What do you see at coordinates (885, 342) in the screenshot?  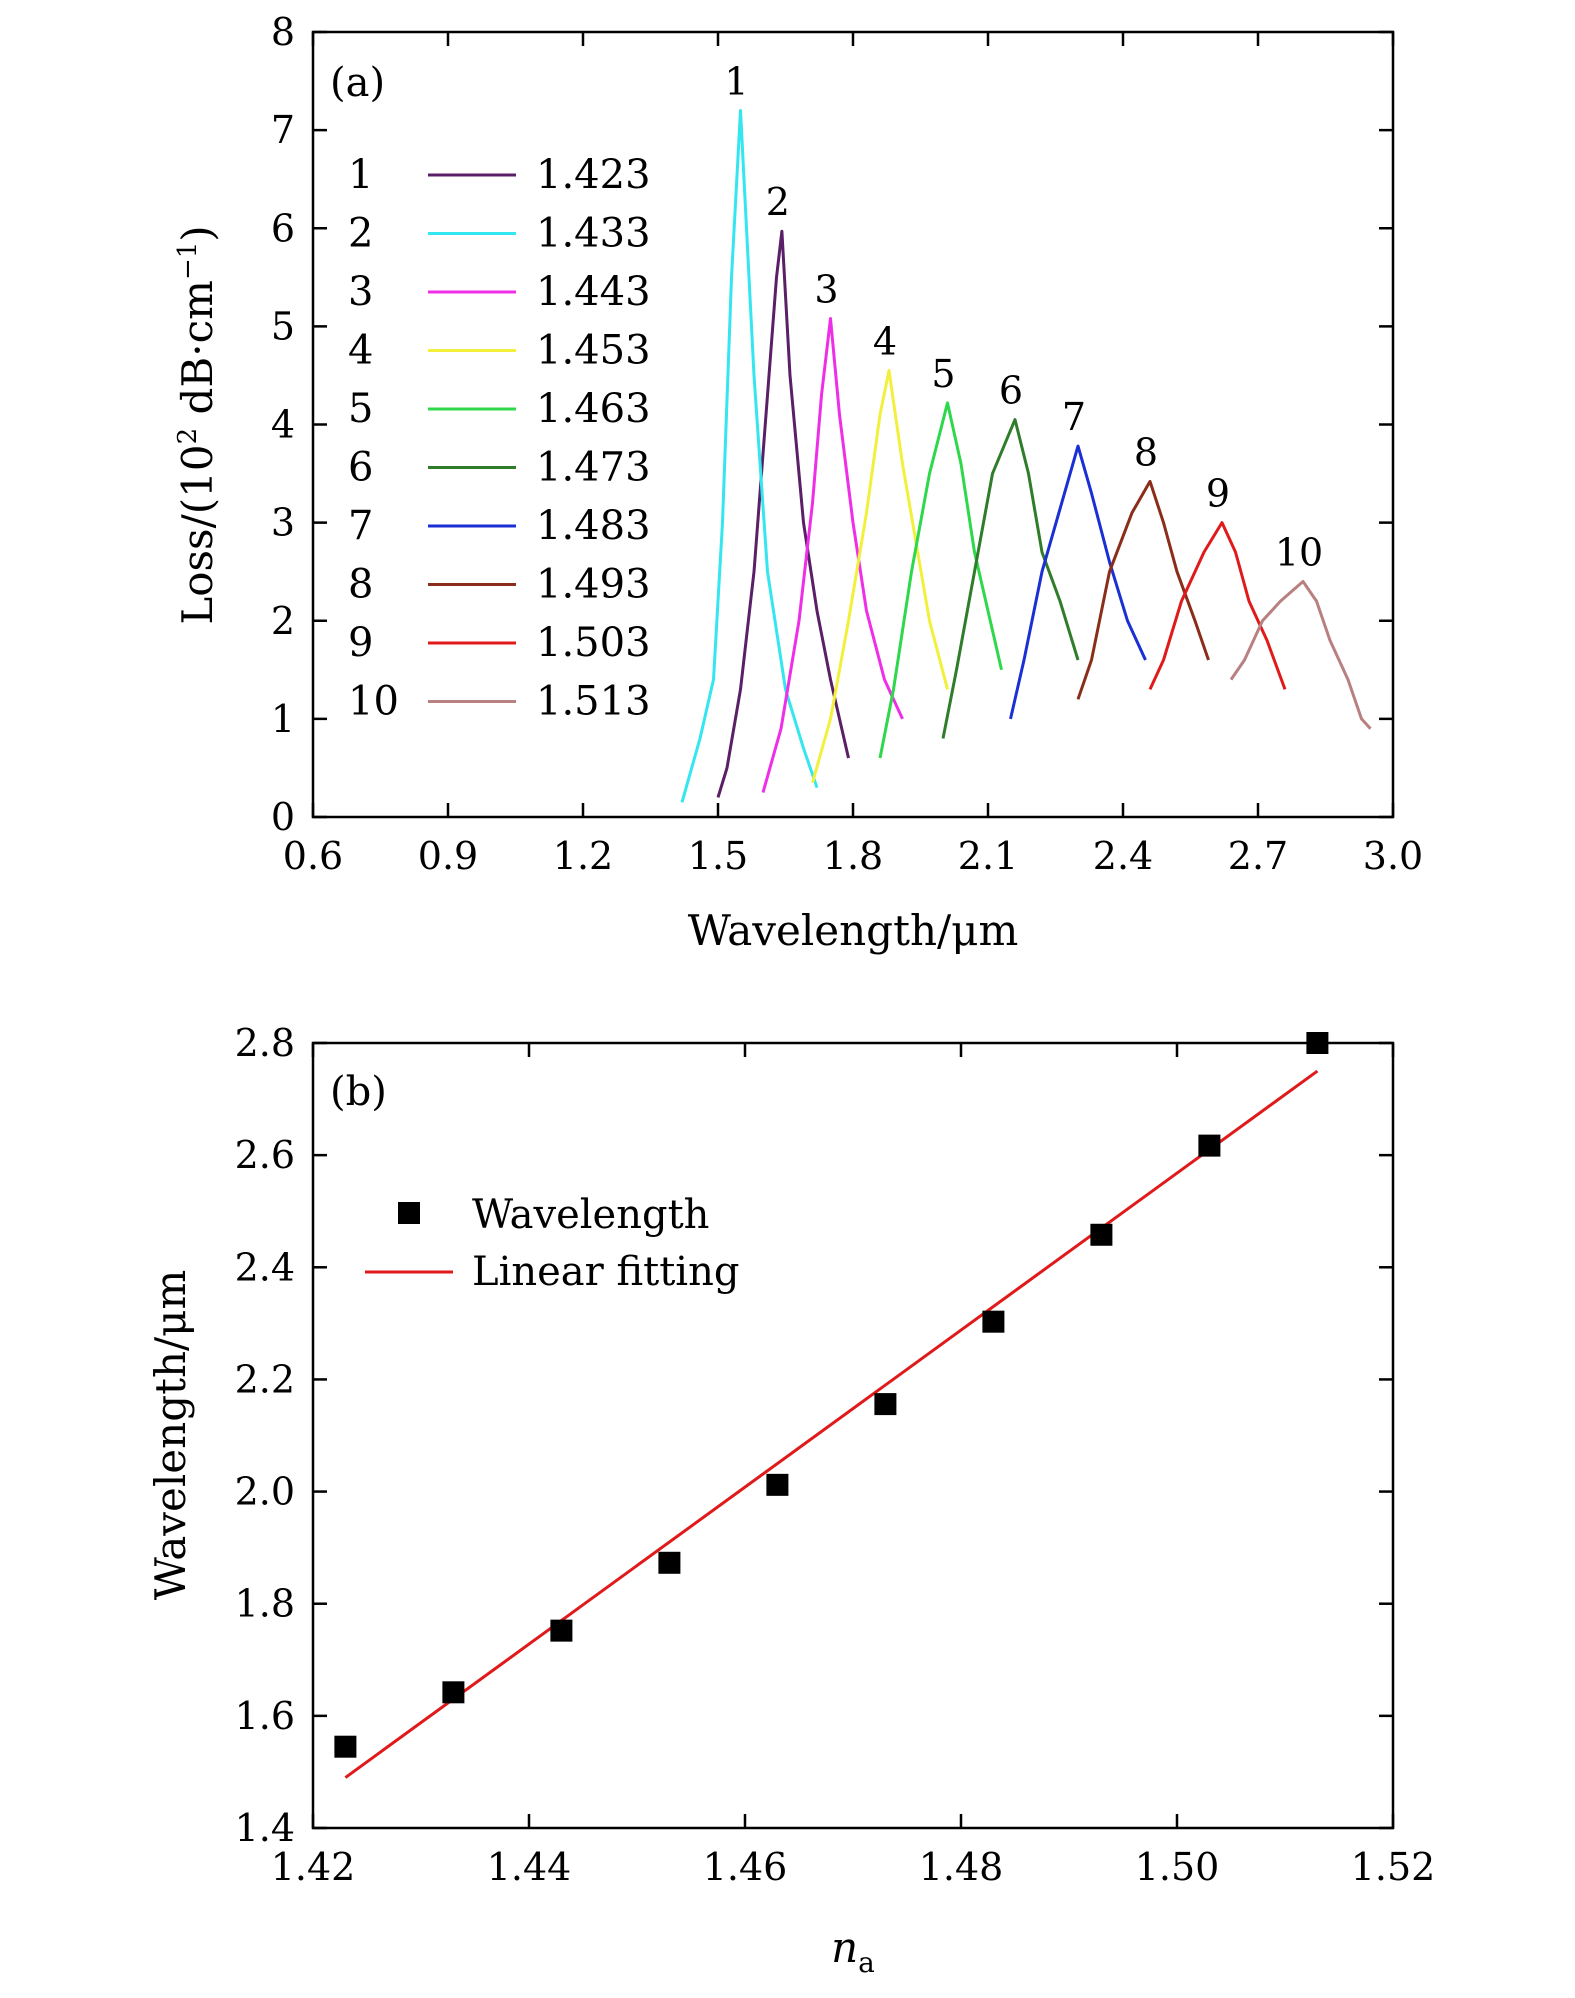 I see `peak-label-4: 4` at bounding box center [885, 342].